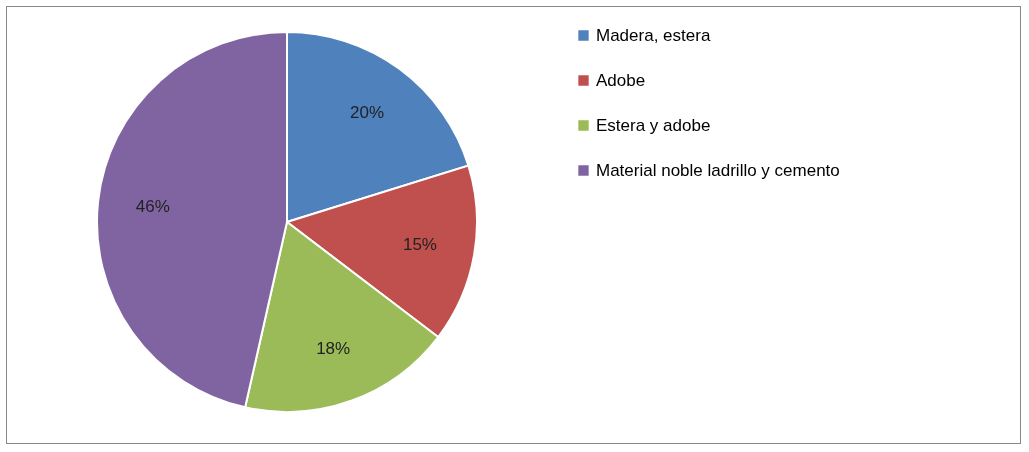 This screenshot has height=452, width=1029. What do you see at coordinates (152, 207) in the screenshot?
I see `data-label: 46%` at bounding box center [152, 207].